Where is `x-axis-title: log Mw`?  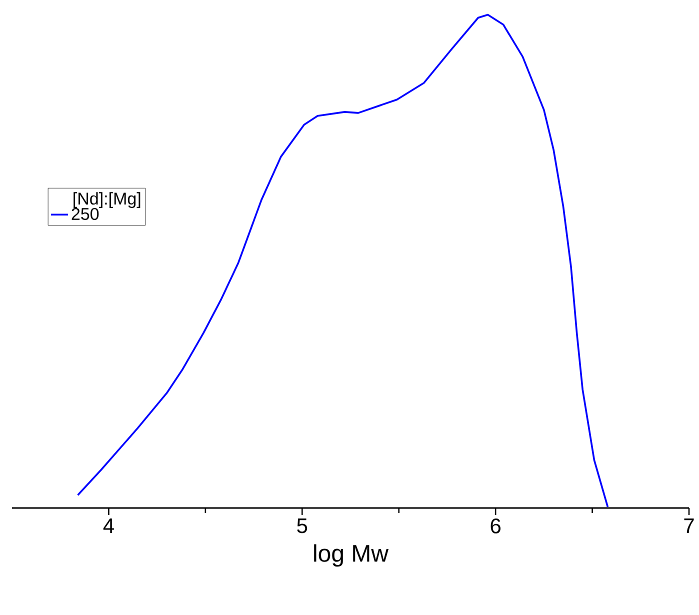
x-axis-title: log Mw is located at coordinates (351, 555).